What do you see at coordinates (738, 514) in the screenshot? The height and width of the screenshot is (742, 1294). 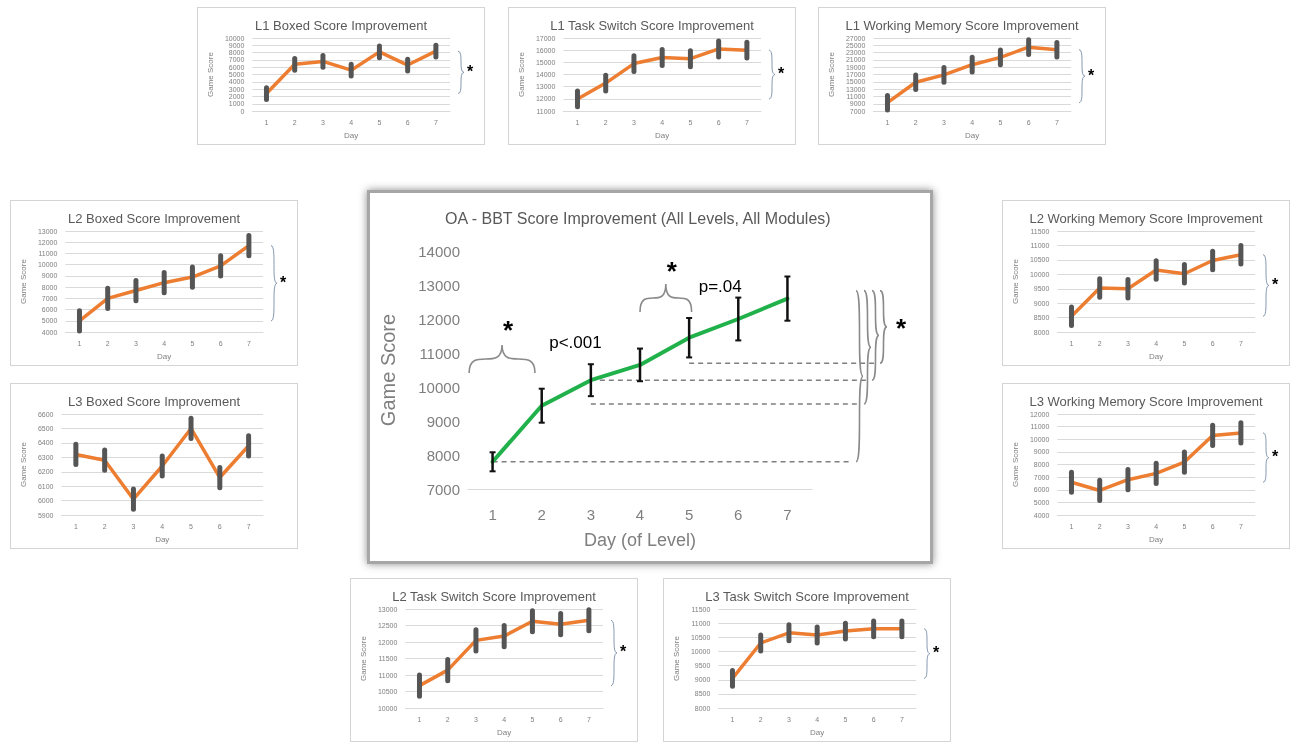 I see `x-tick-label: 6` at bounding box center [738, 514].